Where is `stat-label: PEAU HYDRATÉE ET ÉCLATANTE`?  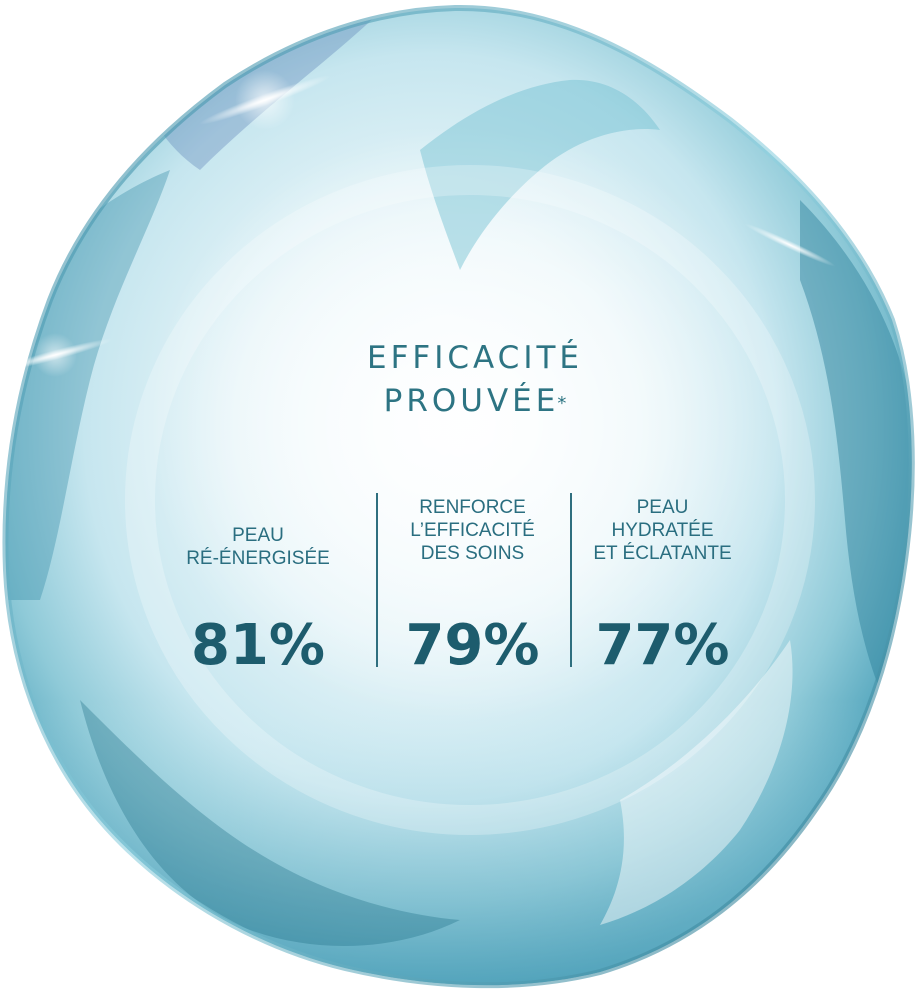
stat-label: PEAU HYDRATÉE ET ÉCLATANTE is located at coordinates (662, 530).